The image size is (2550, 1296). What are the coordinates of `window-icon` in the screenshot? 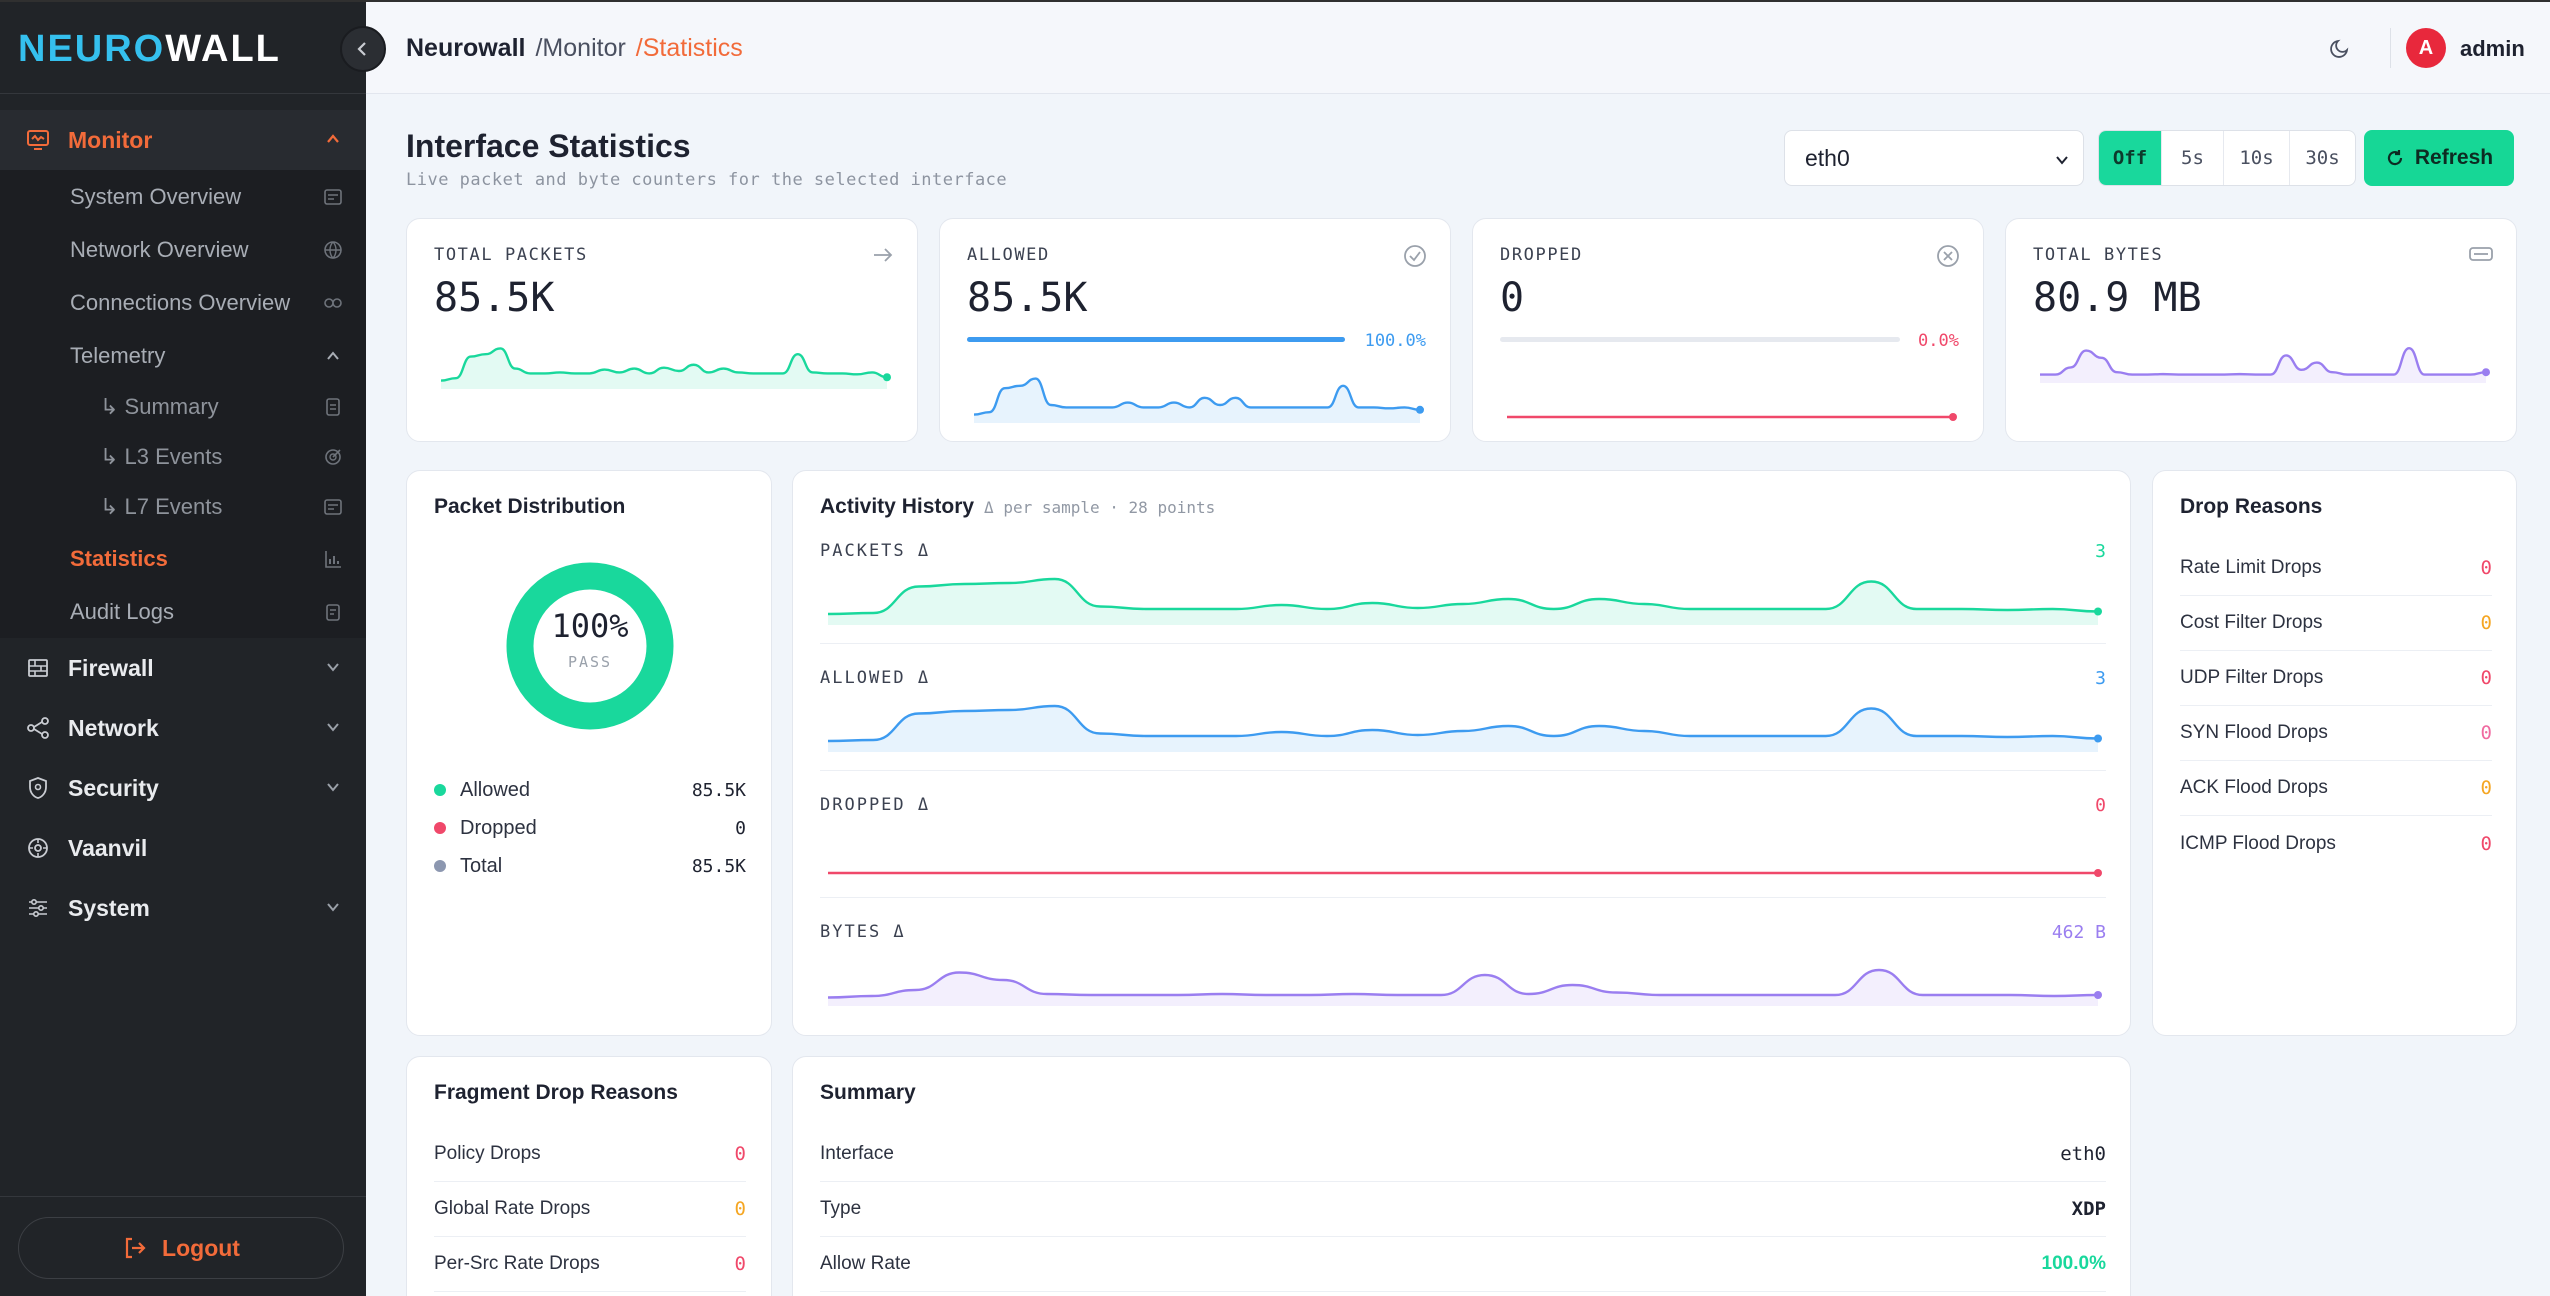 It's located at (333, 197).